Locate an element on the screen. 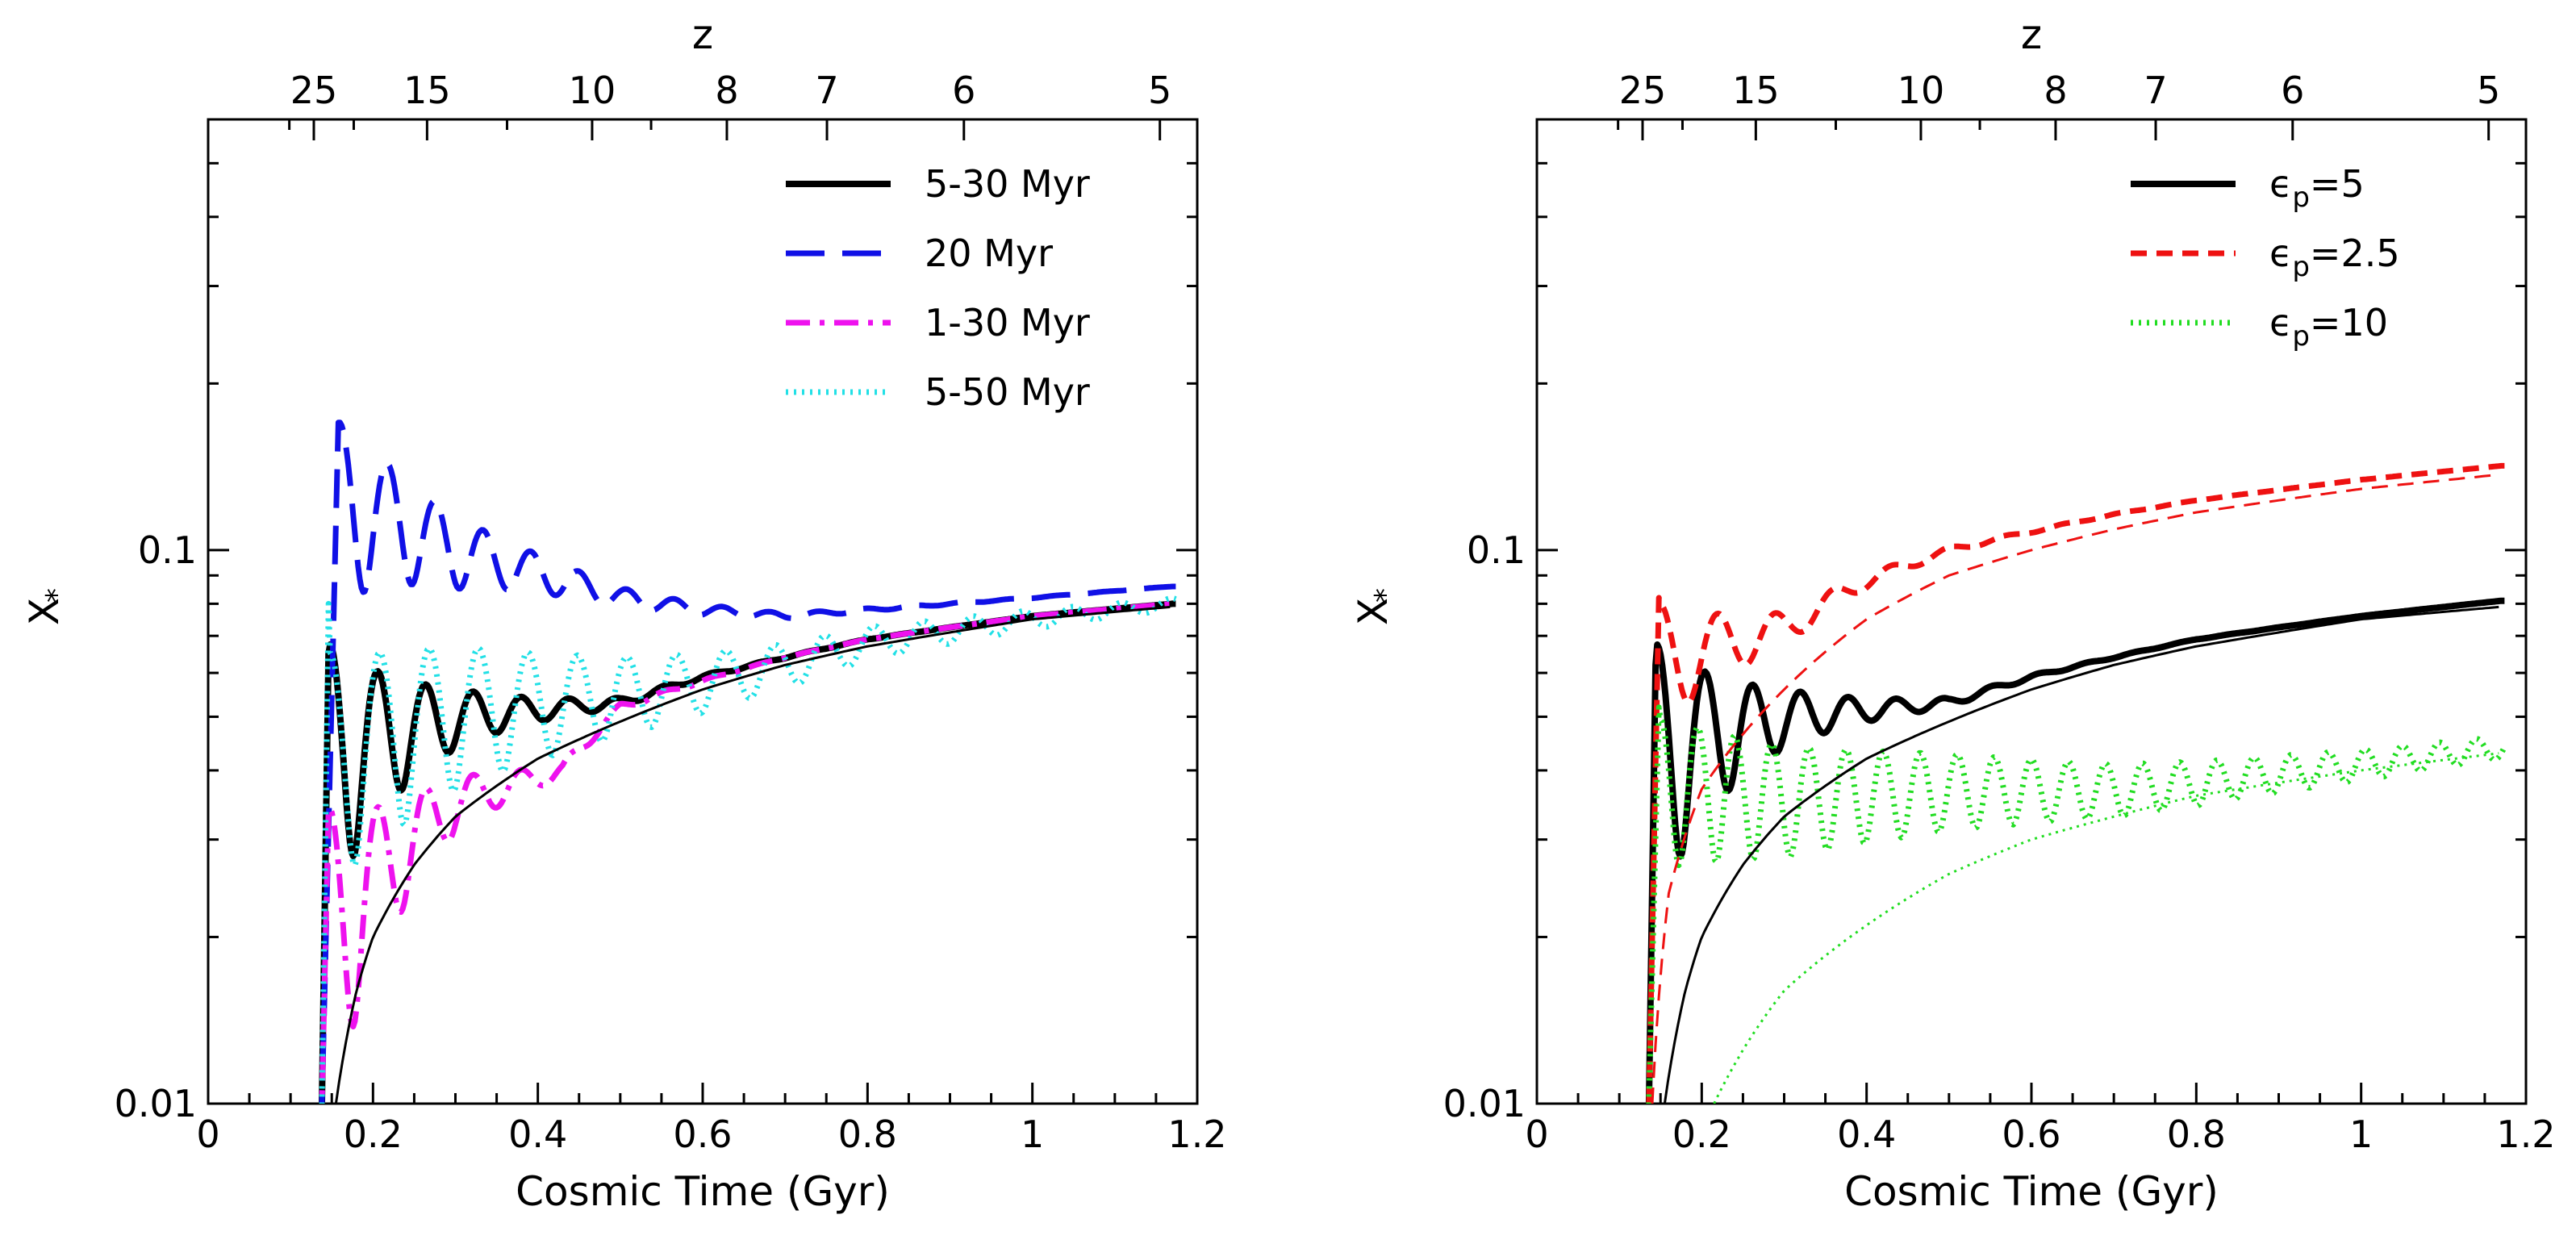 The width and height of the screenshot is (2576, 1244). legend-label-tail: =5 is located at coordinates (2337, 184).